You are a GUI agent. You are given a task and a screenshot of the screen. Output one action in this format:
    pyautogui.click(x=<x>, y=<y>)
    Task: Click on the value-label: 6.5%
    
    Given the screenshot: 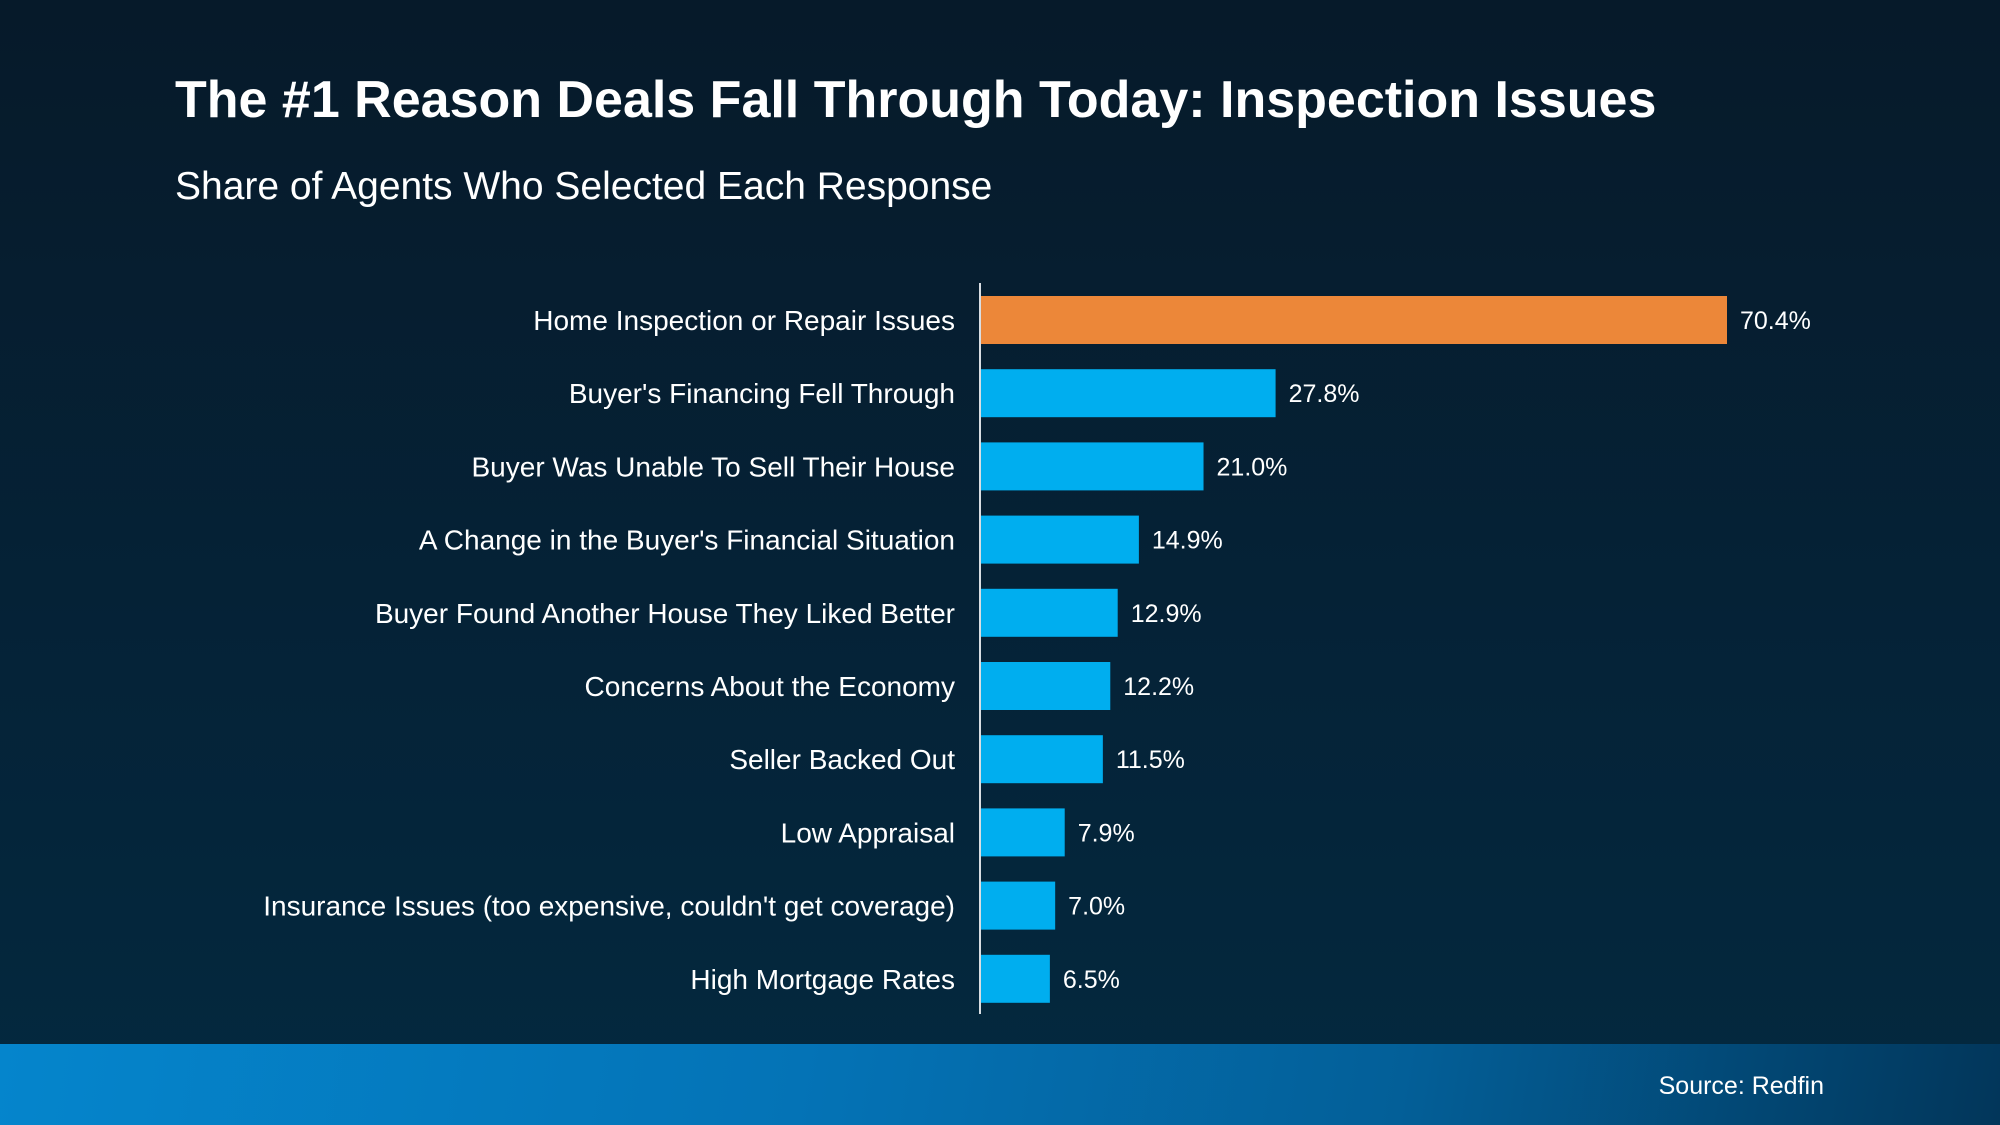 What is the action you would take?
    pyautogui.click(x=1091, y=980)
    